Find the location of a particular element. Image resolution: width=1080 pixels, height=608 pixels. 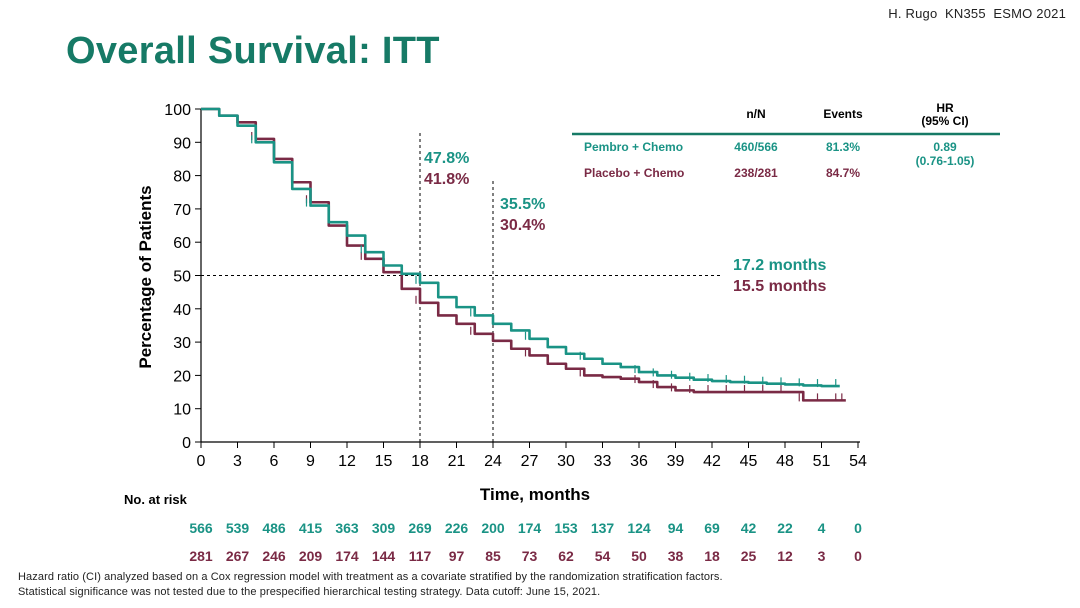

table-header-ci: (95% CI) is located at coordinates (945, 121).